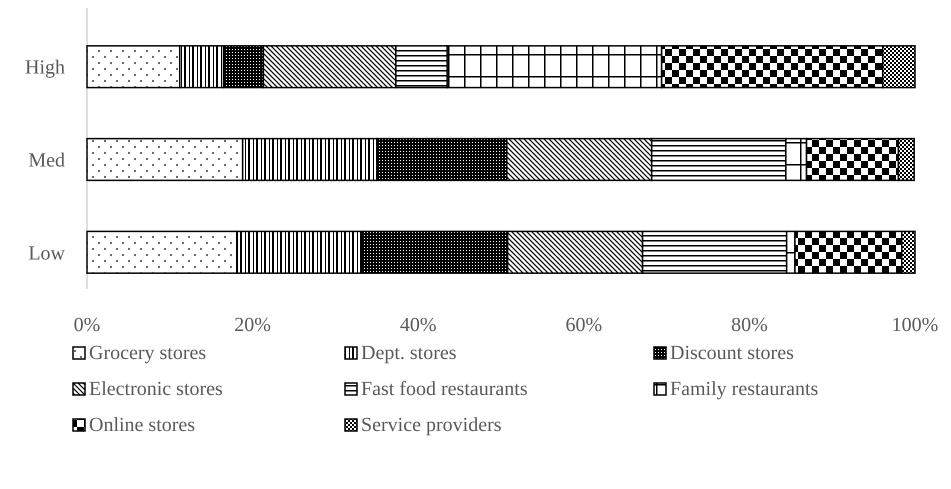  Describe the element at coordinates (418, 325) in the screenshot. I see `x-tick-label: 40%` at that location.